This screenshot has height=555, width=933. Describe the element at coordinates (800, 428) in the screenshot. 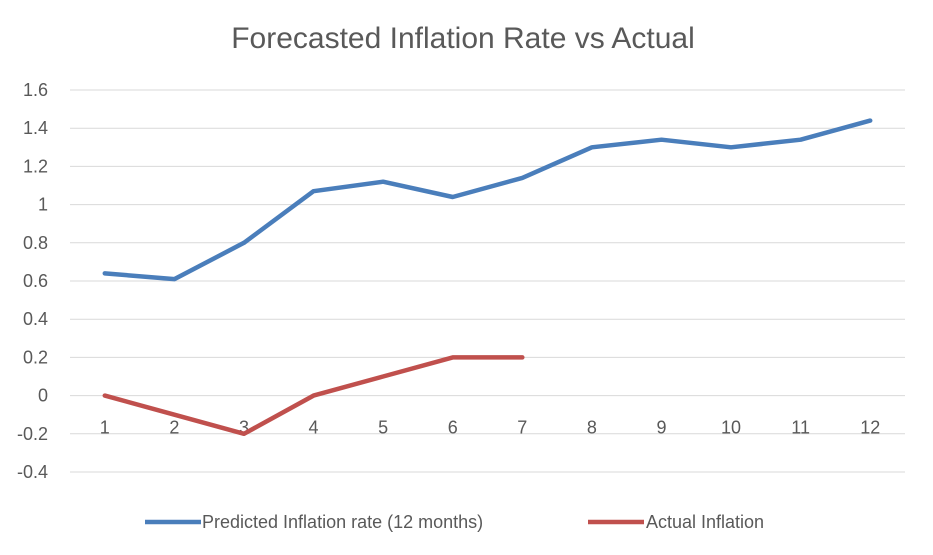

I see `x-tick-label: 11` at that location.